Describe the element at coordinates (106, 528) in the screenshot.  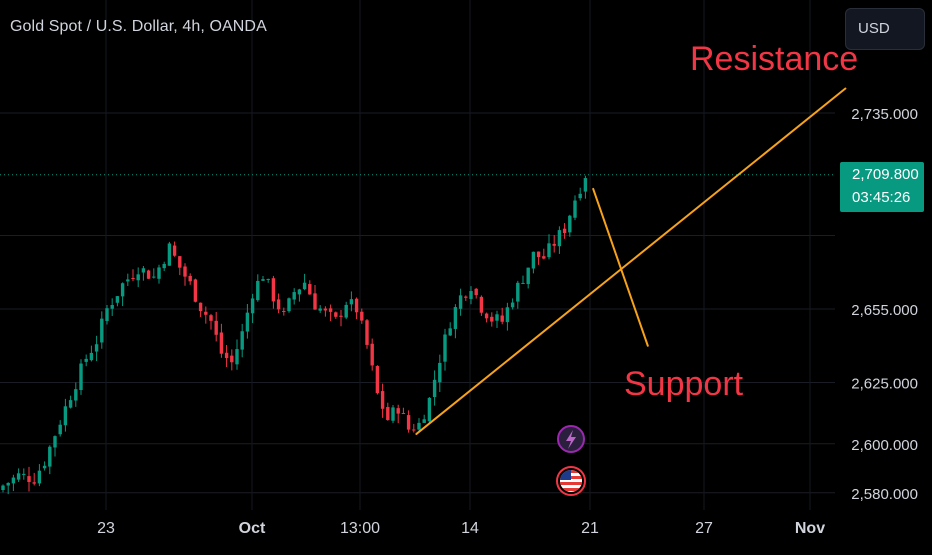
I see `time-tick-label: 23` at that location.